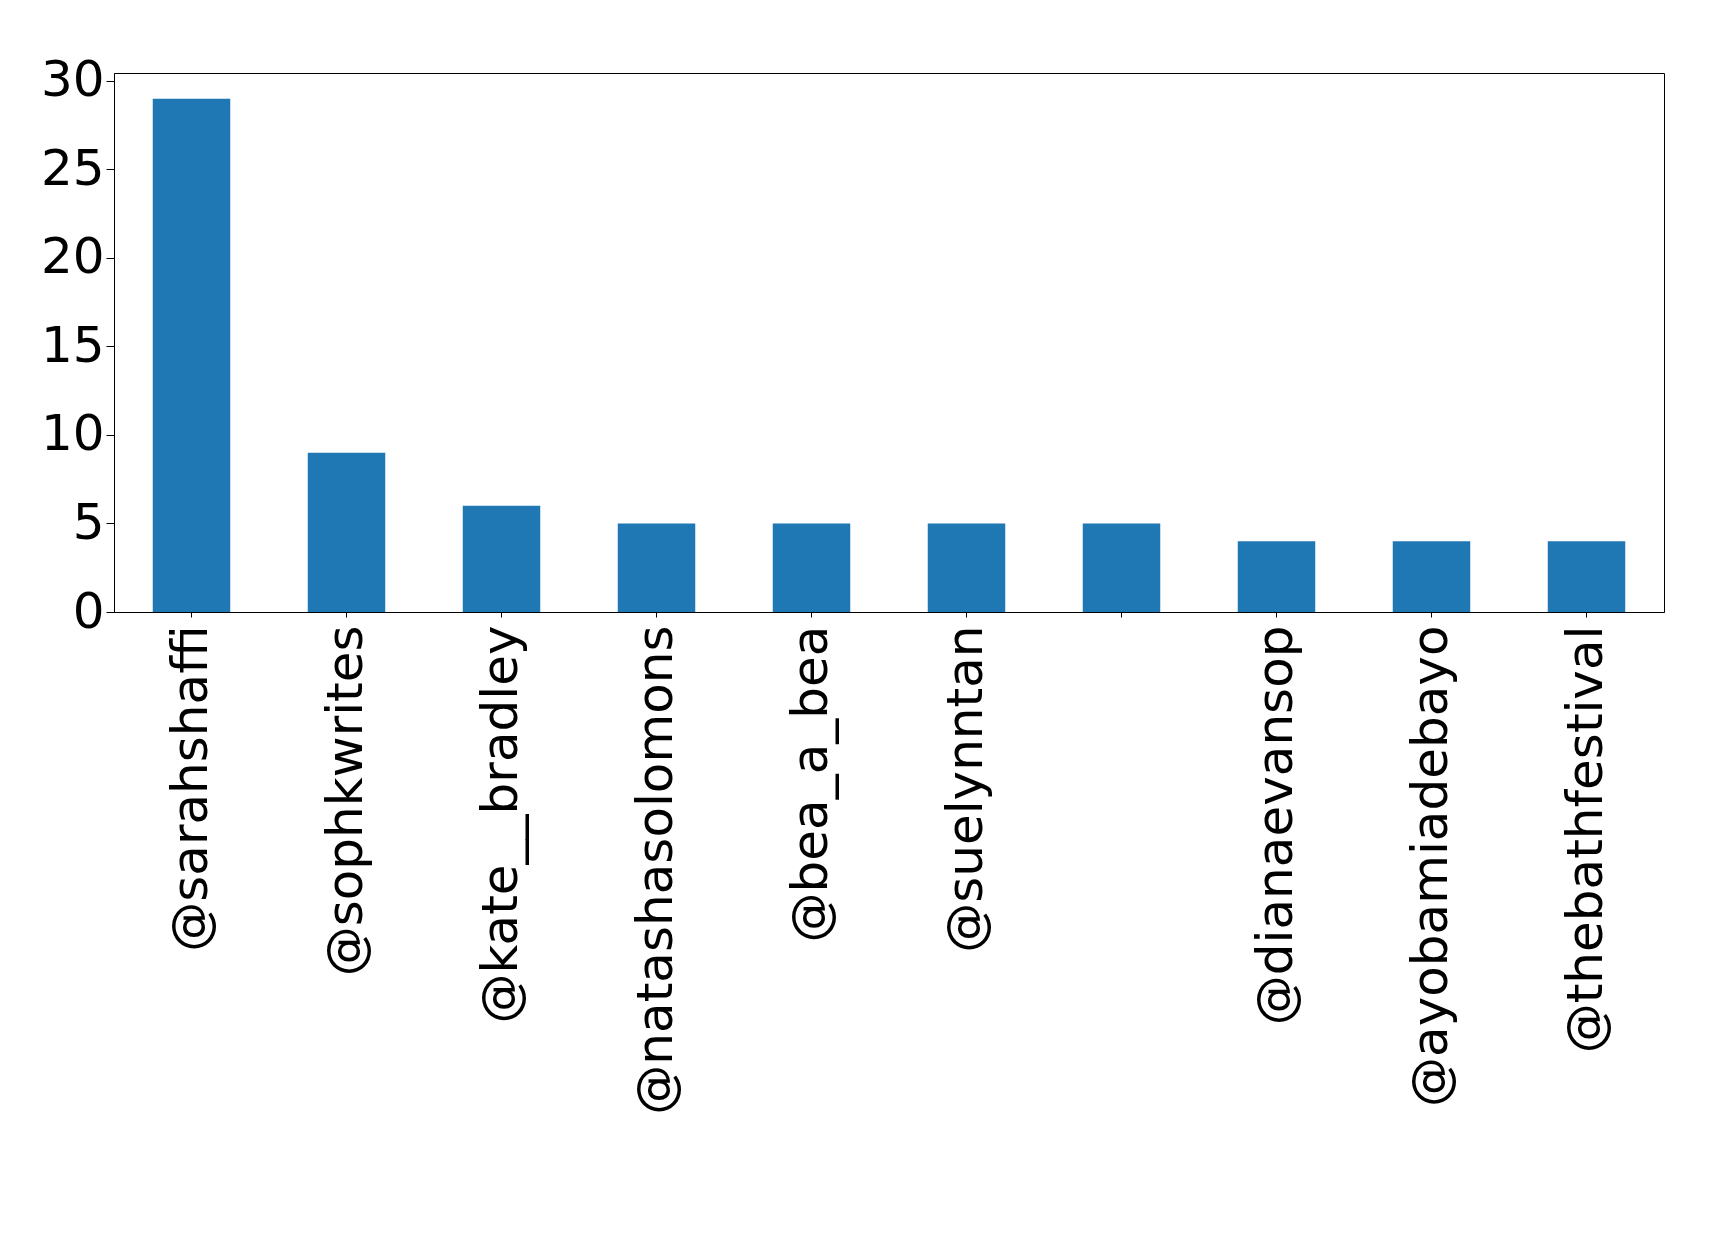  What do you see at coordinates (88, 610) in the screenshot?
I see `y-tick-label: 0` at bounding box center [88, 610].